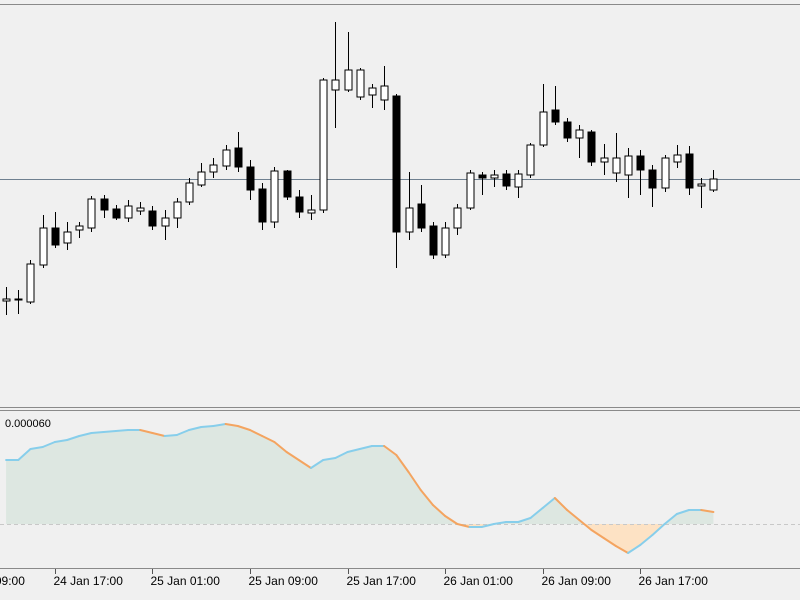  What do you see at coordinates (186, 581) in the screenshot?
I see `x-tick-label: 25 Jan 01:00` at bounding box center [186, 581].